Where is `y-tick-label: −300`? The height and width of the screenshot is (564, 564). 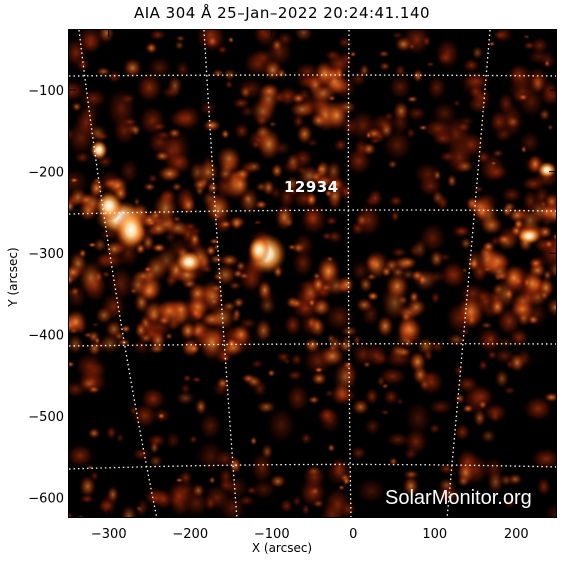
y-tick-label: −300 is located at coordinates (46, 254).